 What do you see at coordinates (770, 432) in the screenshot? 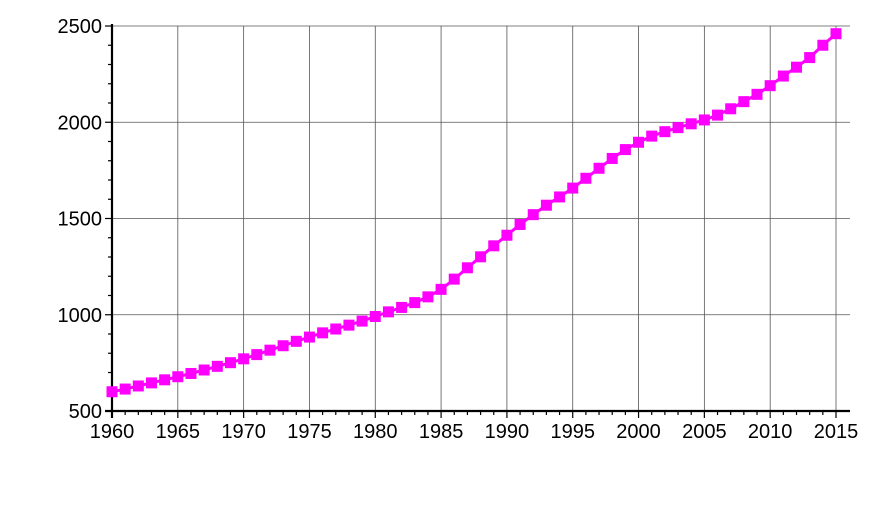
I see `x-tick-label-2010: 2010` at bounding box center [770, 432].